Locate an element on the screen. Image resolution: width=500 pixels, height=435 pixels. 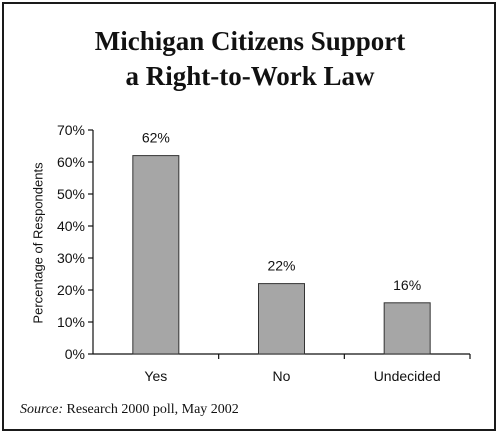
chart-title-line-1: Michigan Citizens Support is located at coordinates (250, 41).